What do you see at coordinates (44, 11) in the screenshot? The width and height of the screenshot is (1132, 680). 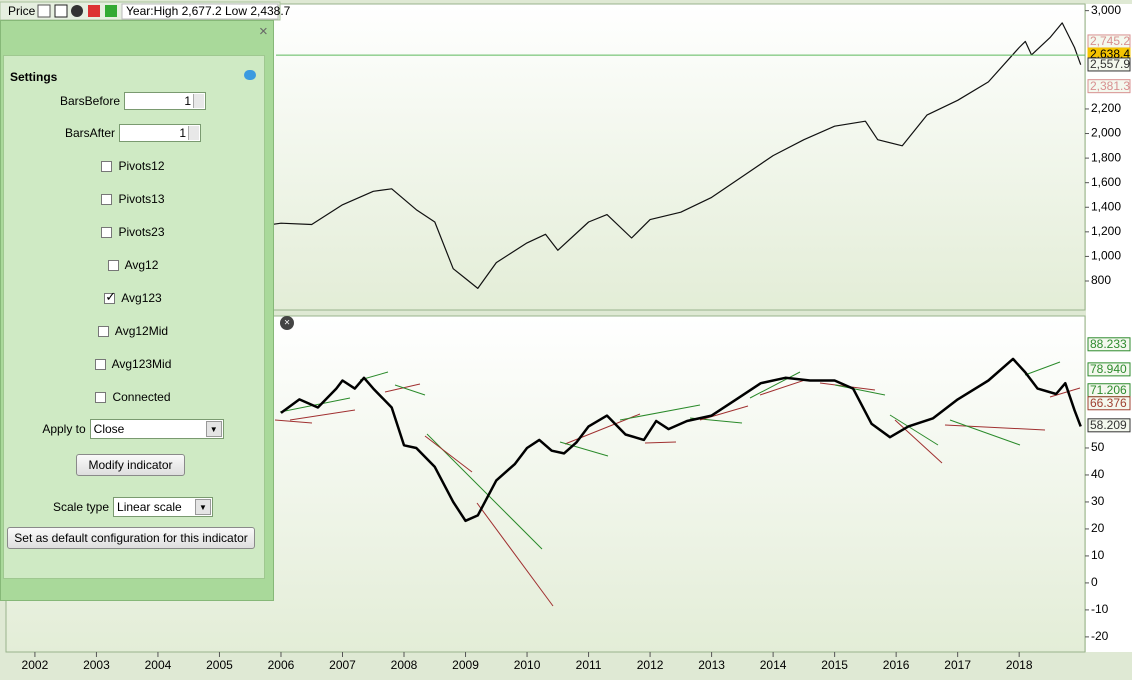 I see `settings-icon` at bounding box center [44, 11].